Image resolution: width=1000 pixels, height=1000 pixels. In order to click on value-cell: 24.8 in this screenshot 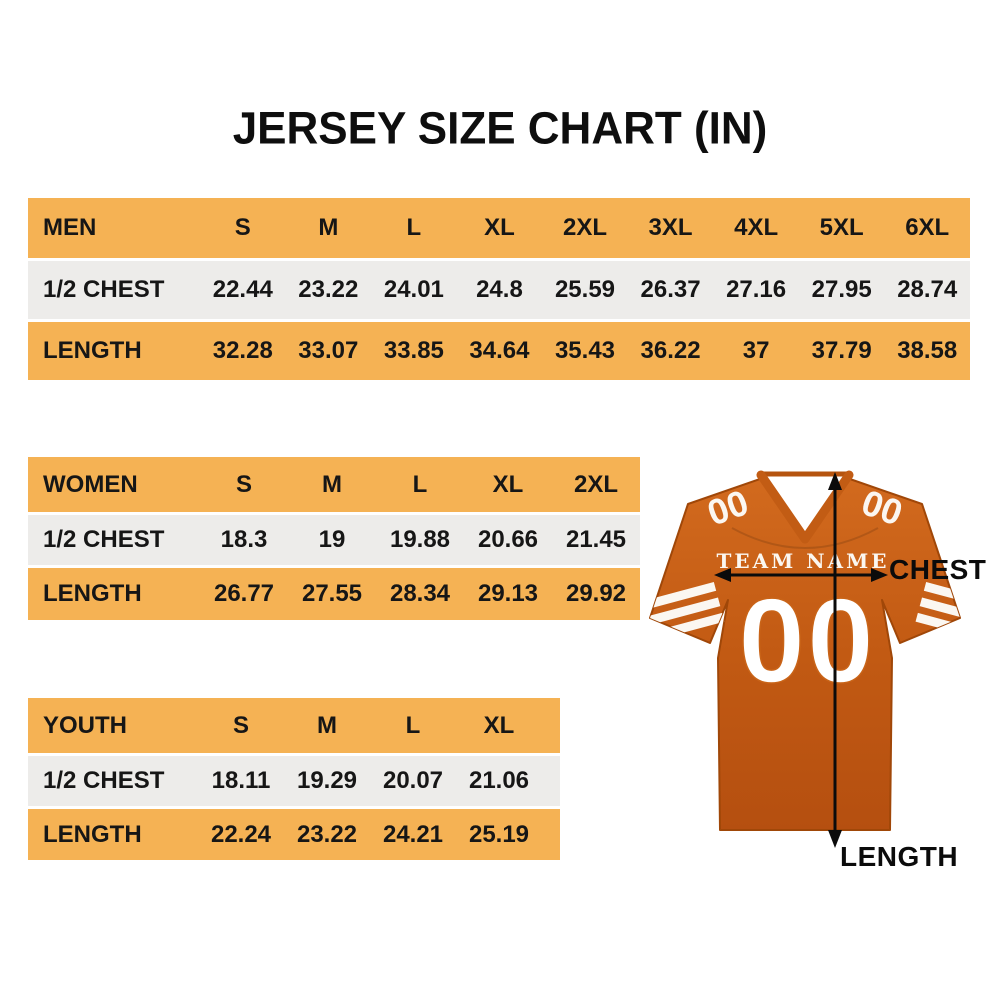, I will do `click(499, 289)`.